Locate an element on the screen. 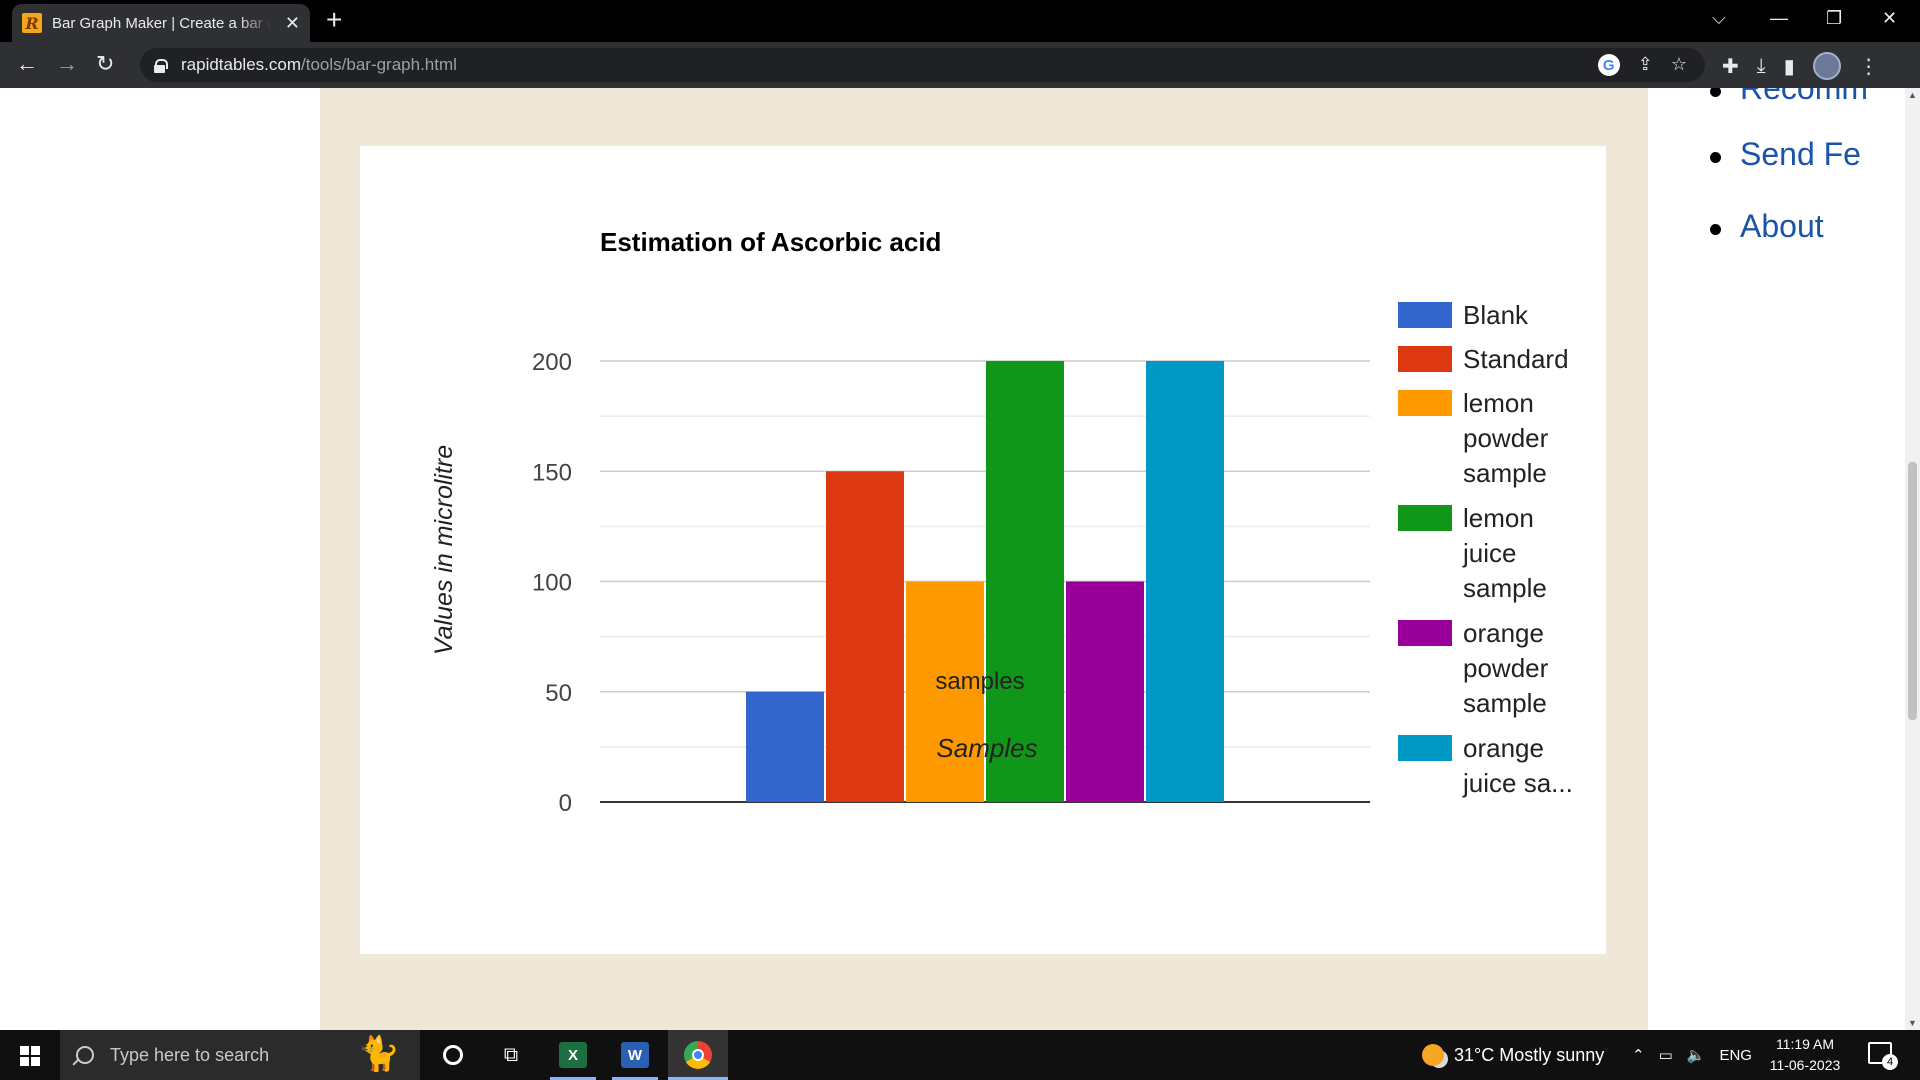  taskbar-search-box: Type here to search 🐈 is located at coordinates (240, 1055).